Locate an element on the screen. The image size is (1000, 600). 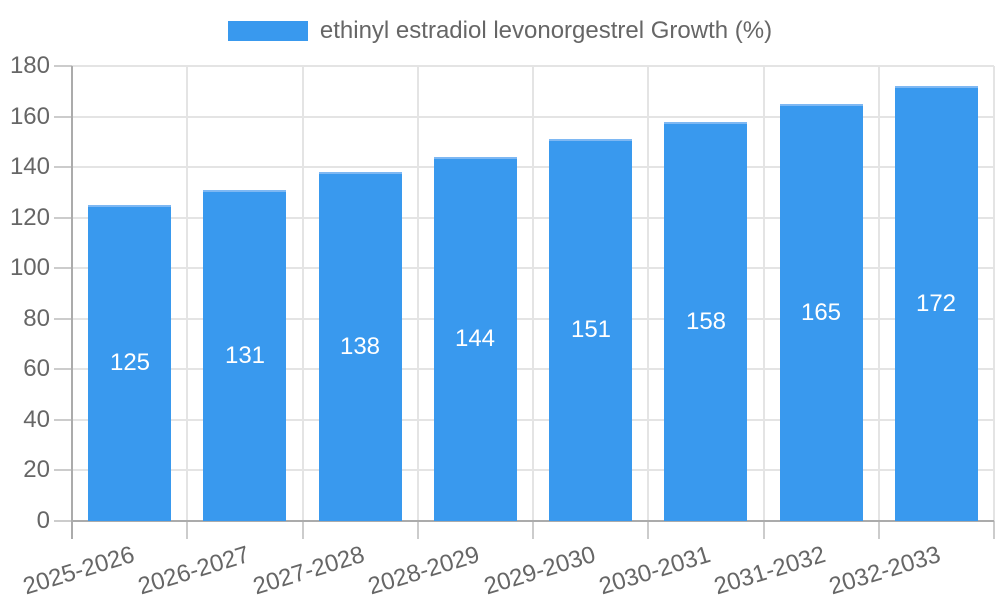
x-axis-tick-label: 2032-2033 is located at coordinates (885, 570).